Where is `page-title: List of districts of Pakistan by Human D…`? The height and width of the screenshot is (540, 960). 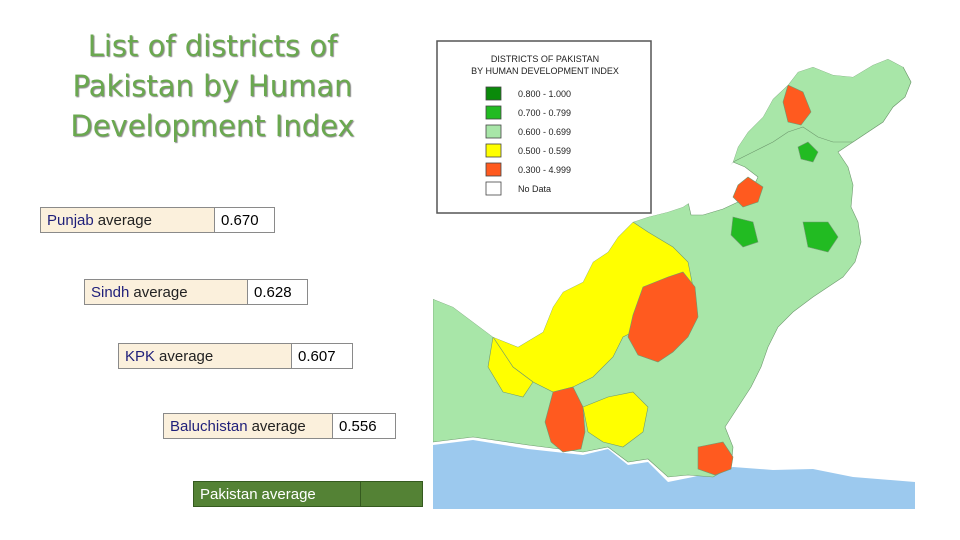
page-title: List of districts of Pakistan by Human D… is located at coordinates (212, 86).